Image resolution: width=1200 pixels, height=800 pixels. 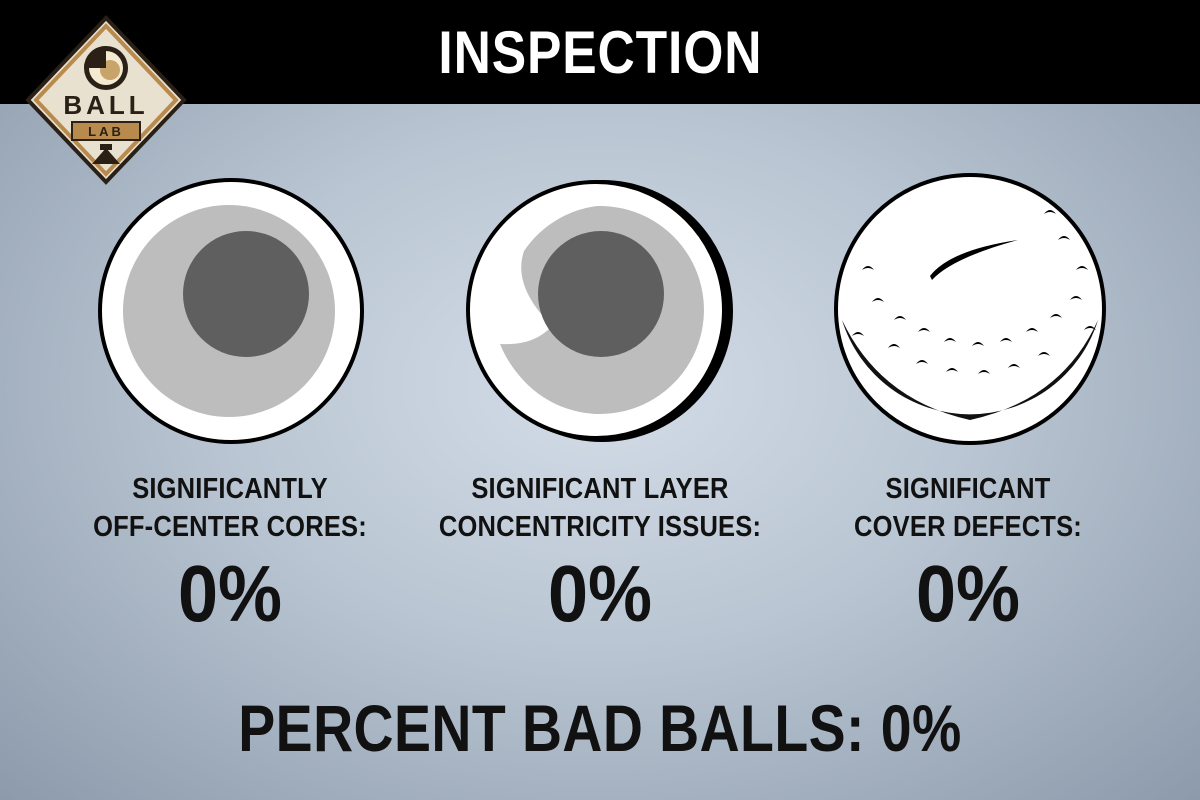 What do you see at coordinates (231, 311) in the screenshot?
I see `off-center-core-cross-section-icon` at bounding box center [231, 311].